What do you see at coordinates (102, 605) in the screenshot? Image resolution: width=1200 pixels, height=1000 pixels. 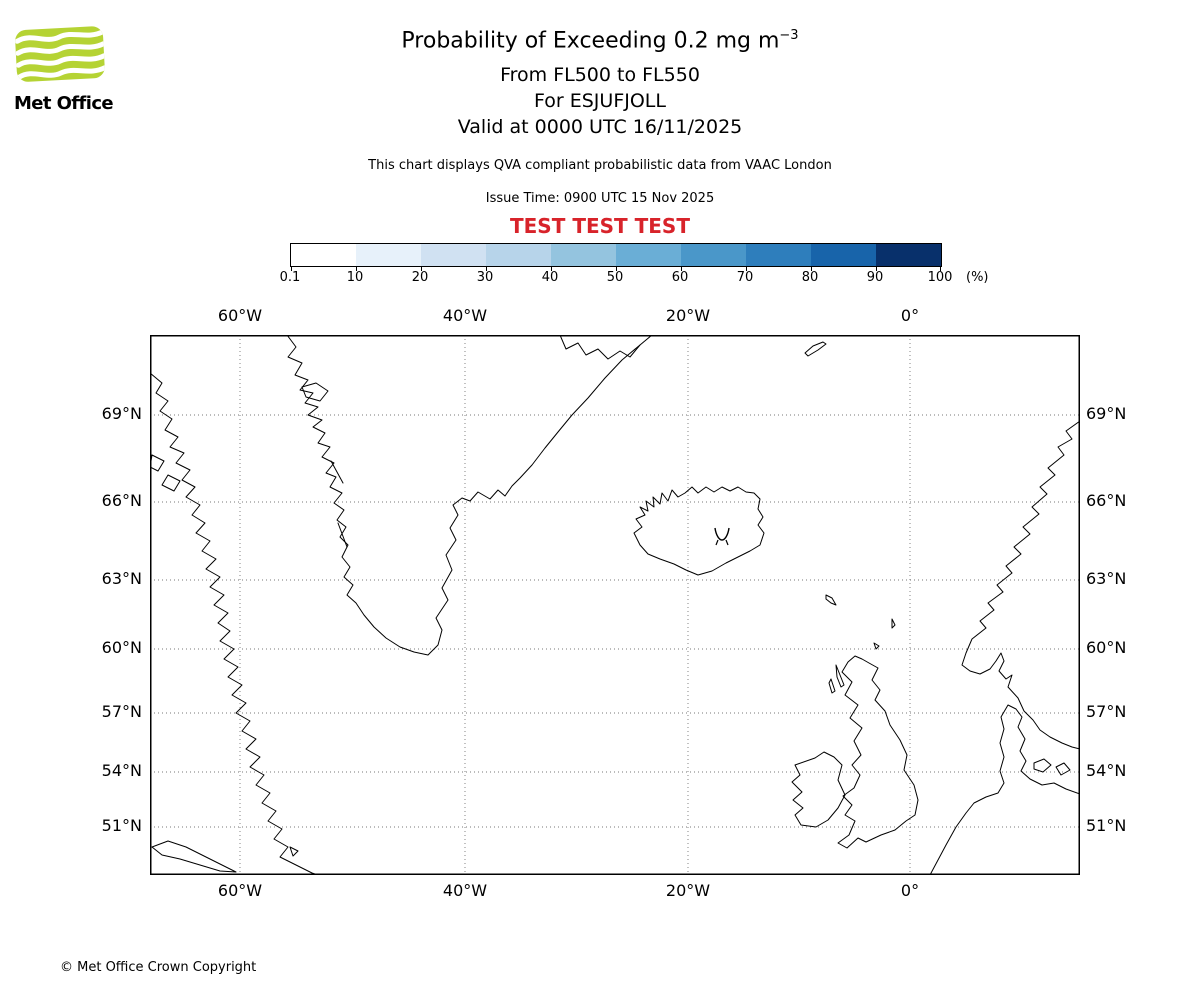 I see `latitude-labels-left: 69°N 66°N 63°N 60°N 57°N 54°N 51°N` at bounding box center [102, 605].